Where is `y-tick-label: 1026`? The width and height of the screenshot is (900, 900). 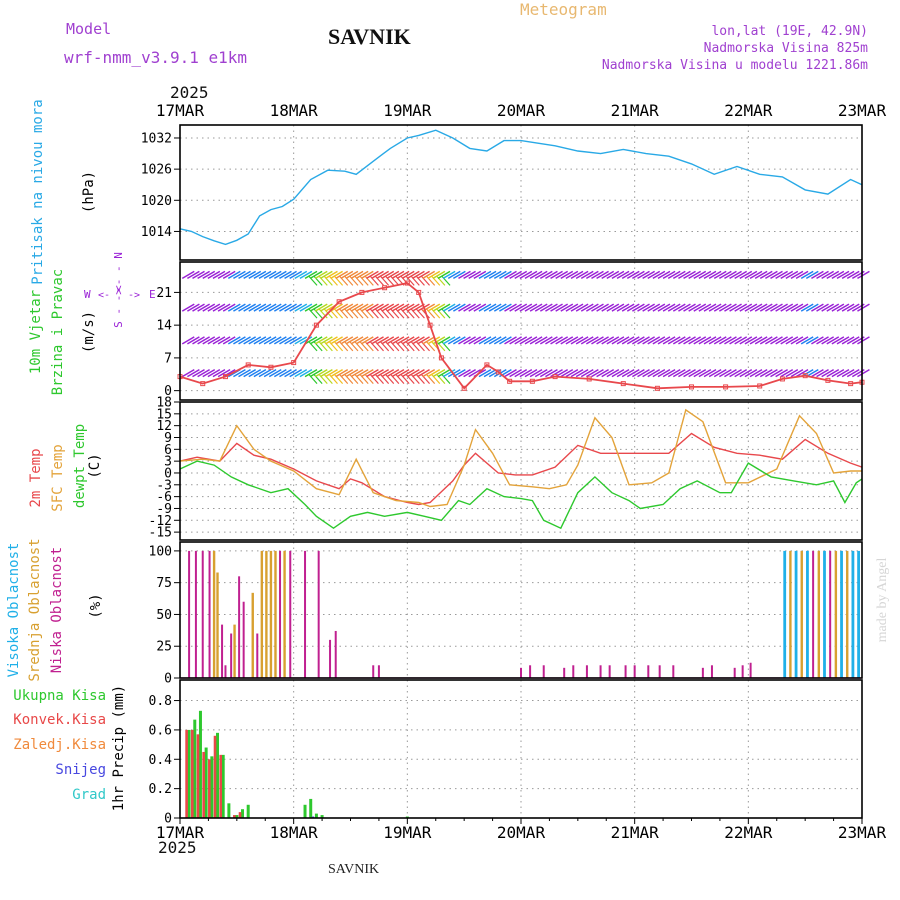 y-tick-label: 1026 is located at coordinates (156, 170).